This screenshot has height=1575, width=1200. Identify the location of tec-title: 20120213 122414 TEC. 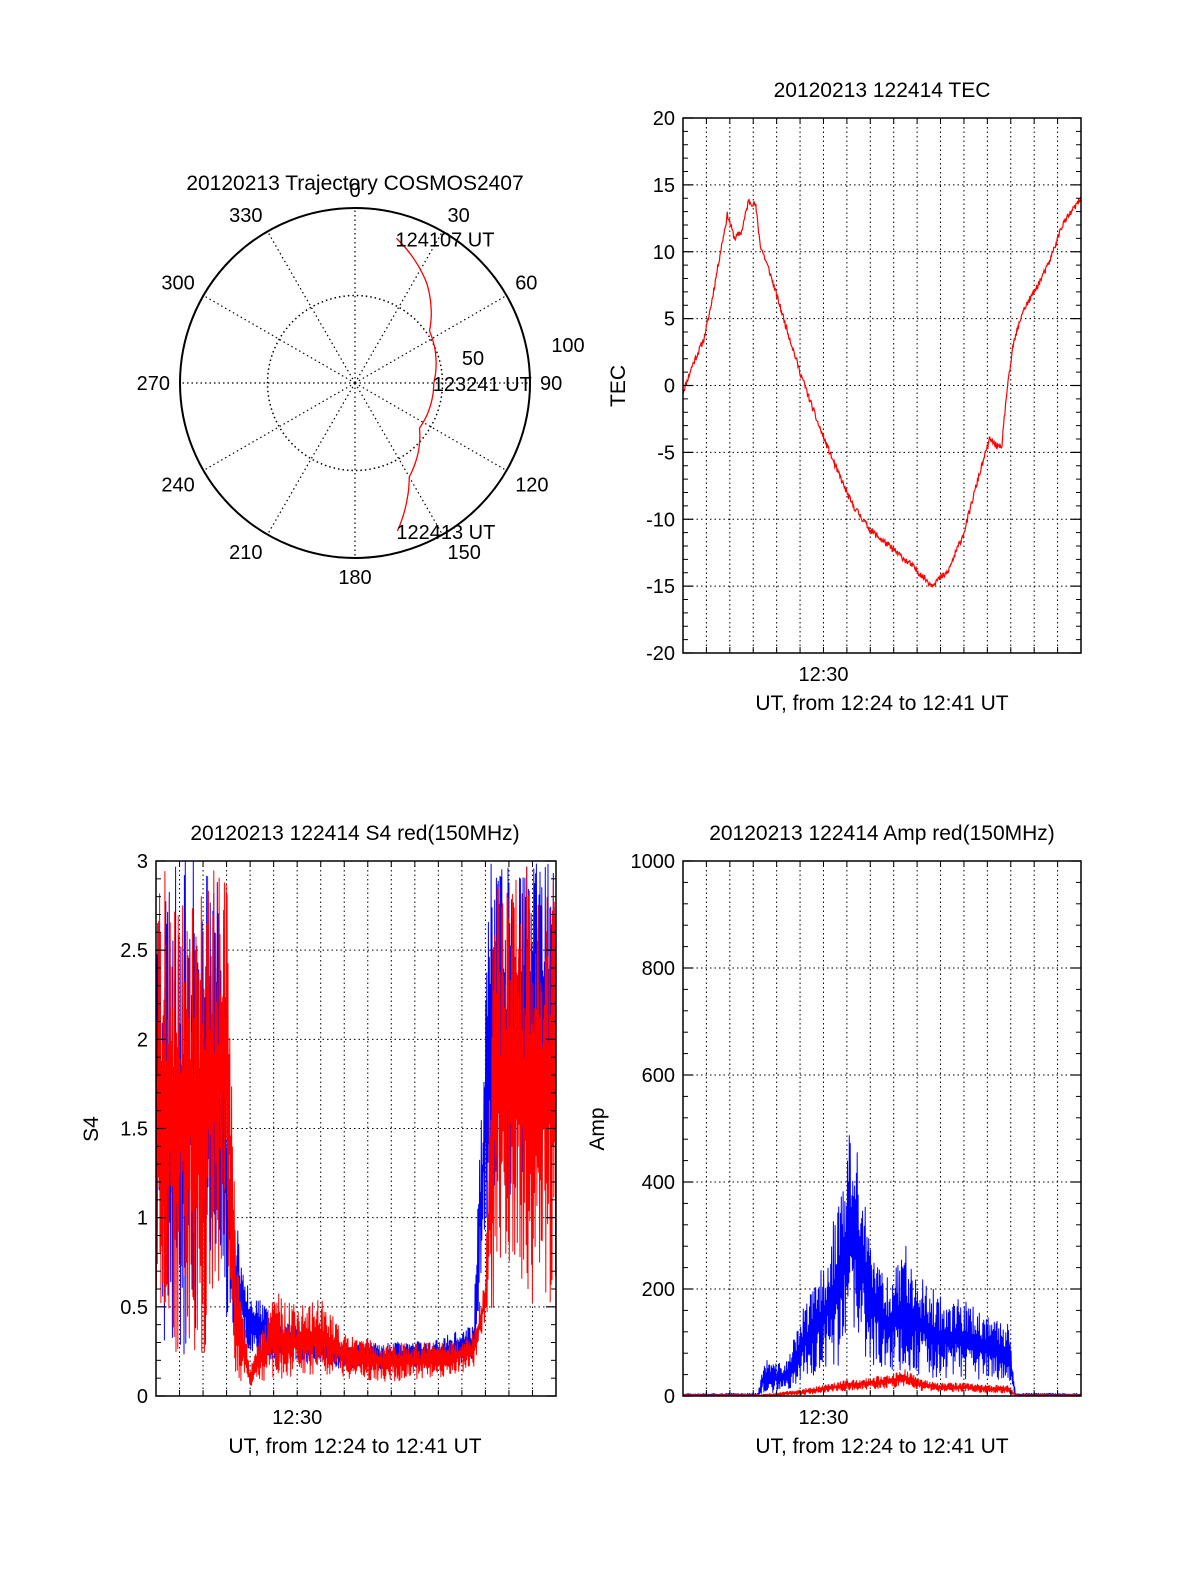
(882, 90).